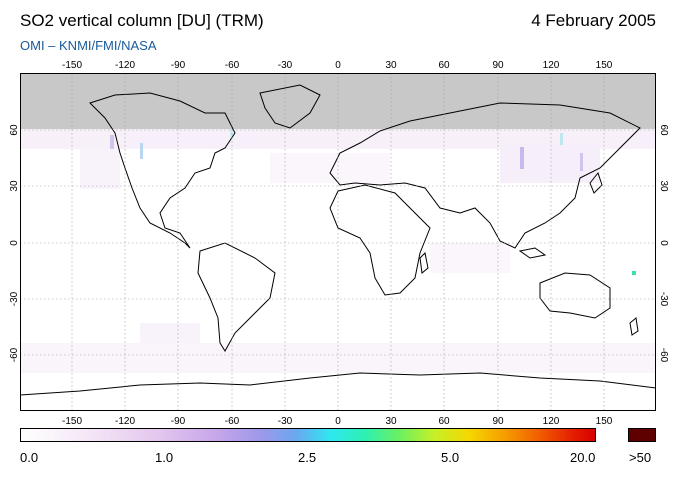  Describe the element at coordinates (338, 65) in the screenshot. I see `lon-tick-top: 0` at that location.